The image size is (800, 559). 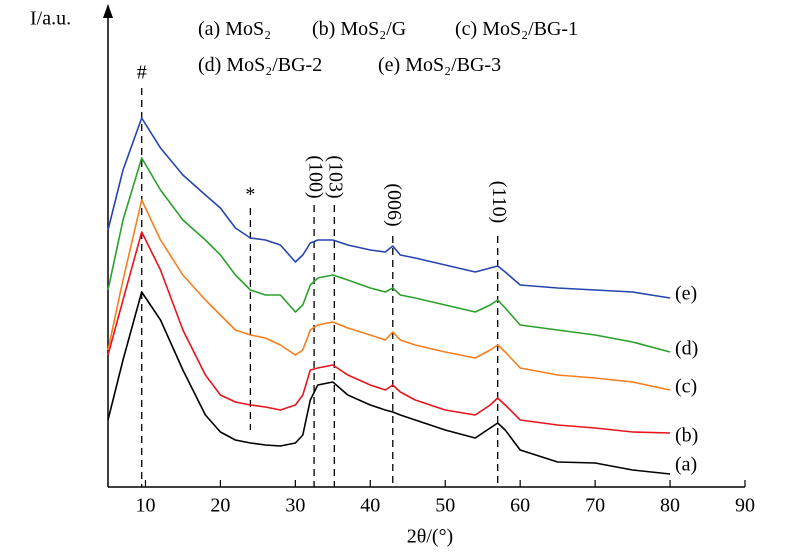 What do you see at coordinates (530, 29) in the screenshot?
I see `legend-name: MoS₂/BG-1` at bounding box center [530, 29].